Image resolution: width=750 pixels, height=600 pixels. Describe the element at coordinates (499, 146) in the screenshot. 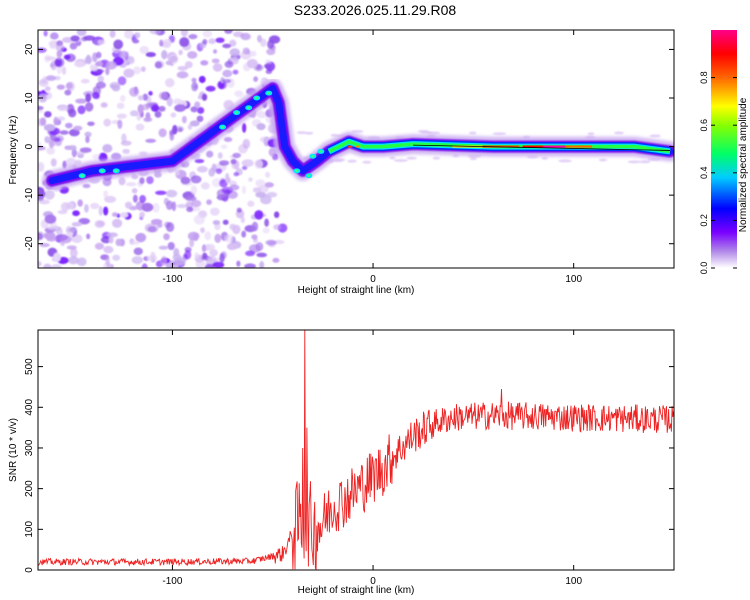

I see `flat-ridge-green` at that location.